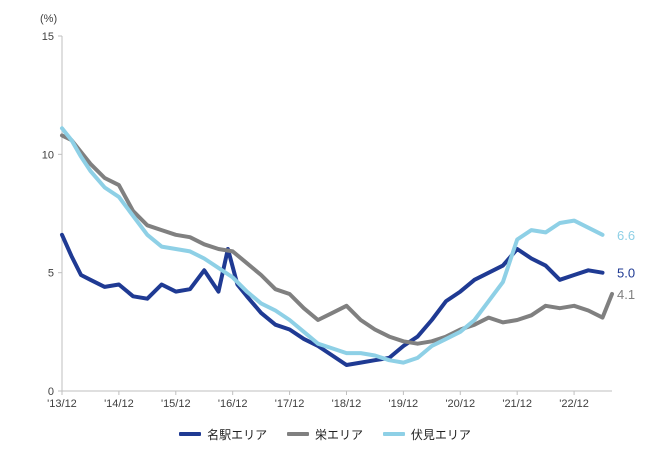  I want to click on x-tick-label: '19/12, so click(404, 404).